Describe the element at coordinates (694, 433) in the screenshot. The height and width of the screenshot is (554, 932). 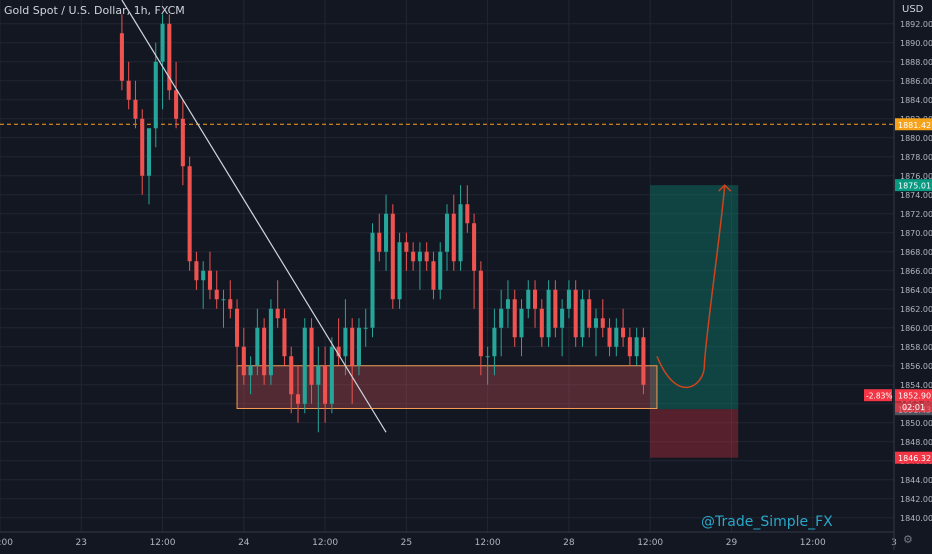
I see `stop-zone` at that location.